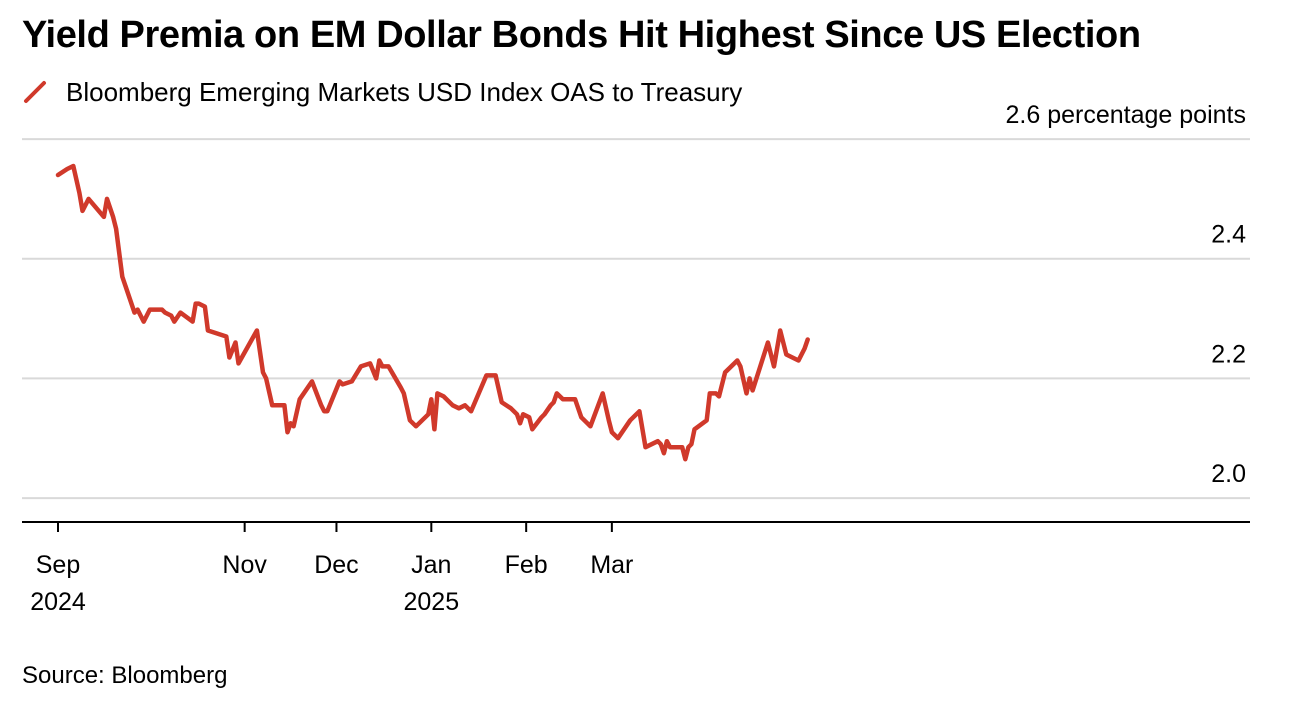  I want to click on x-axis: Sep 2024 Nov Dec Jan 2025 Feb Mar, so click(636, 568).